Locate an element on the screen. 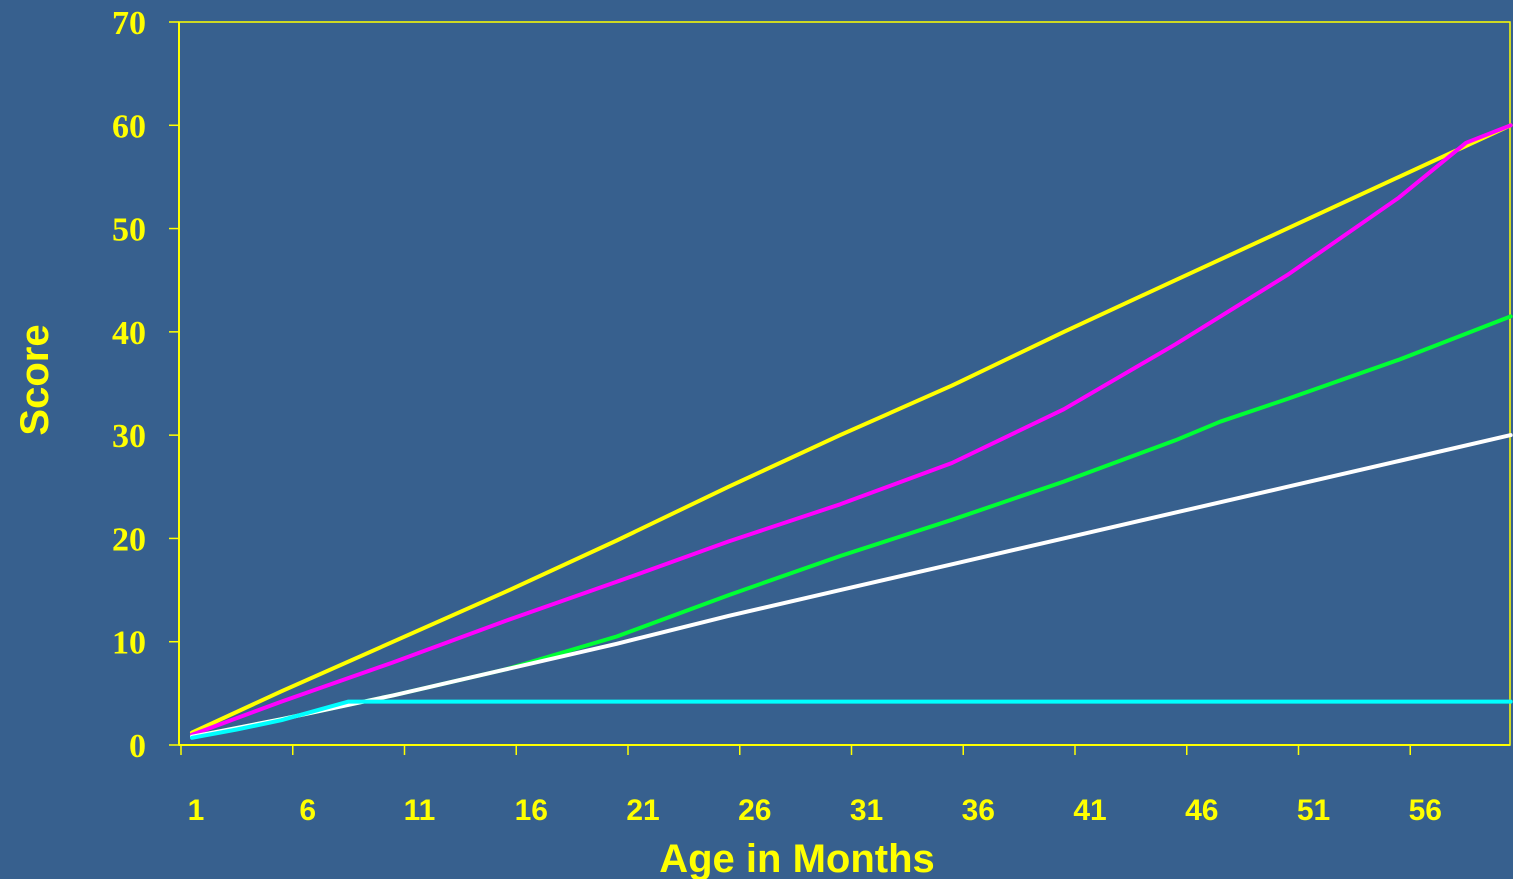  y-tick-label: 60 is located at coordinates (129, 126).